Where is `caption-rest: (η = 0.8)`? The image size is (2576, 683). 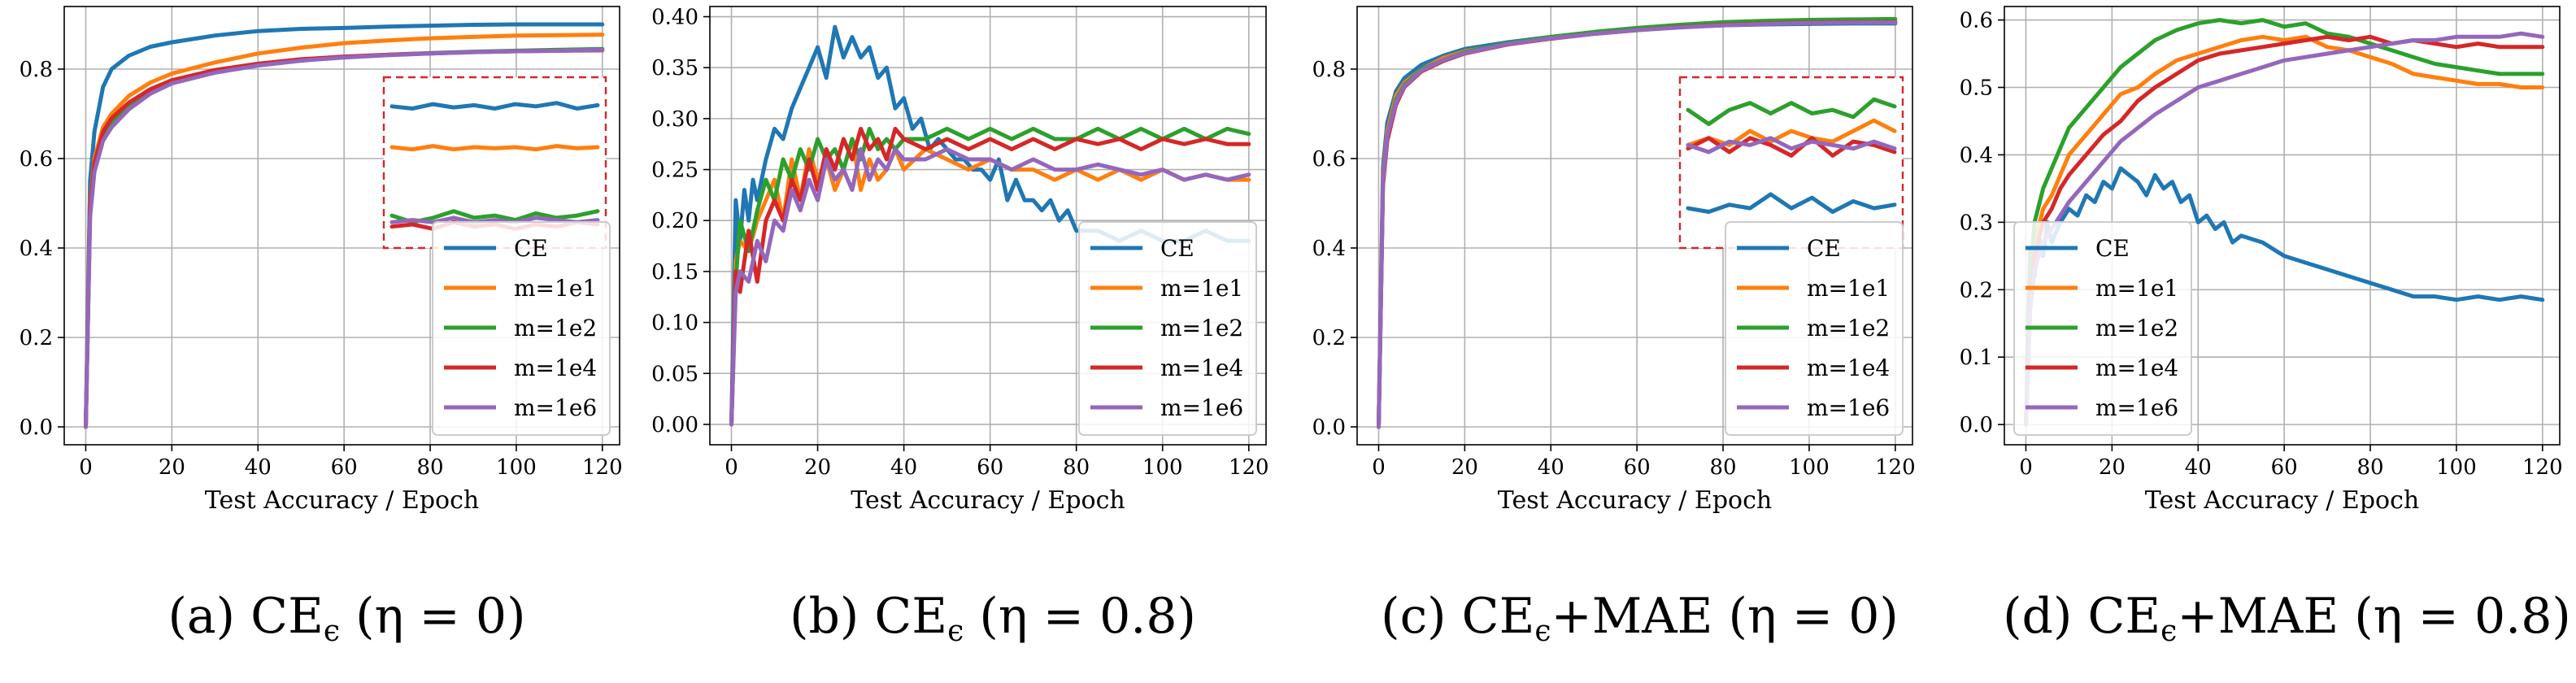 caption-rest: (η = 0.8) is located at coordinates (1080, 616).